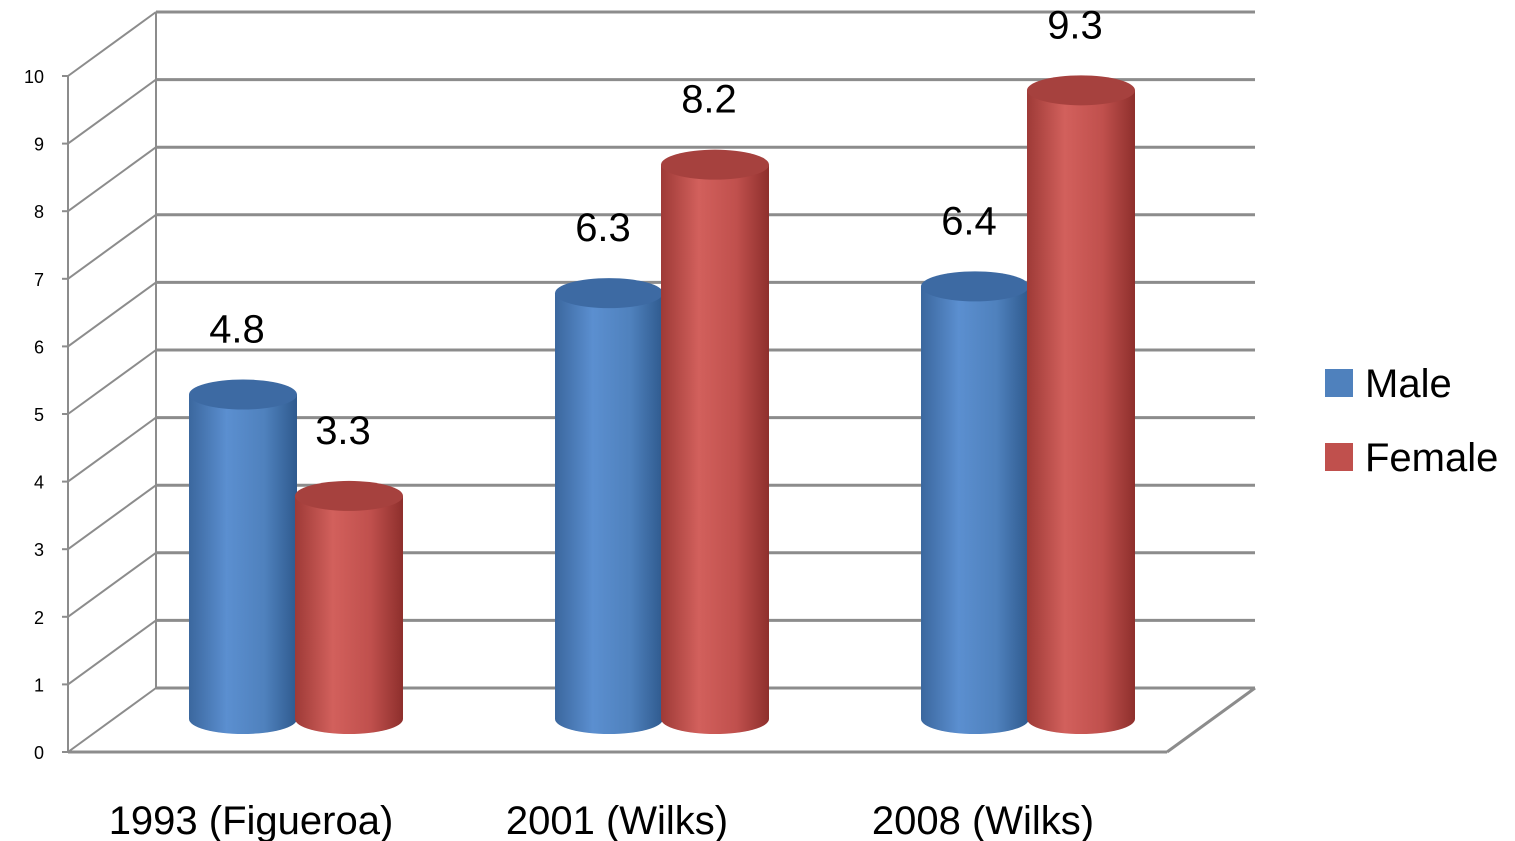 The height and width of the screenshot is (841, 1515). Describe the element at coordinates (603, 228) in the screenshot. I see `data-label: 6.3` at that location.